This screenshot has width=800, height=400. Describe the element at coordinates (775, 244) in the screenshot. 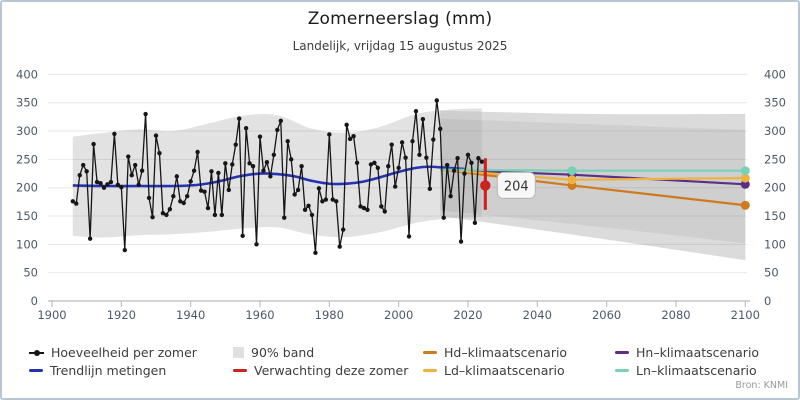

I see `y-axis-label-right: 100` at that location.